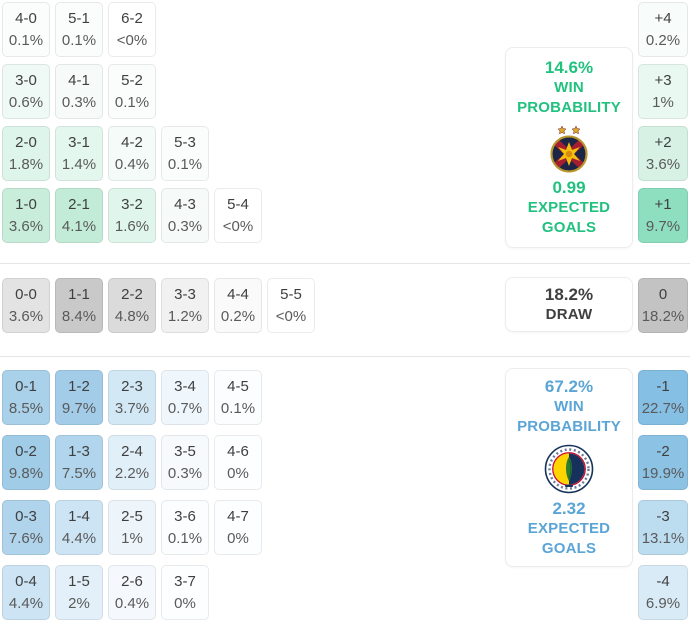  Describe the element at coordinates (79, 305) in the screenshot. I see `score-cell: 1-1 8.4%` at that location.